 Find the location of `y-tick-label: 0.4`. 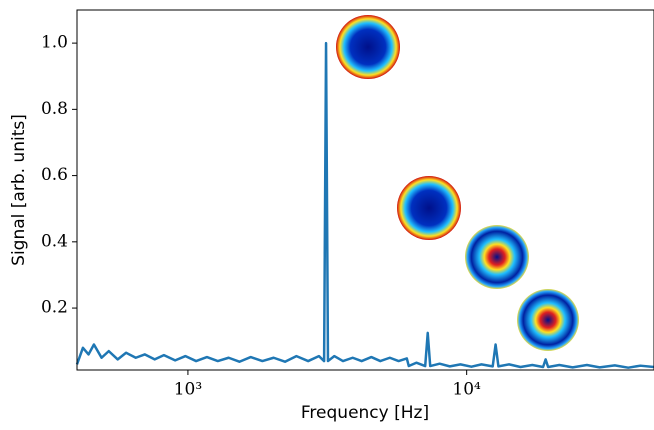

y-tick-label: 0.4 is located at coordinates (54, 241).